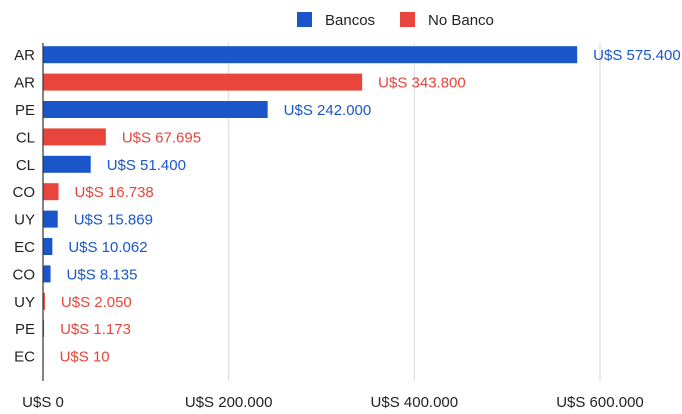  What do you see at coordinates (422, 83) in the screenshot?
I see `data-label: U$S 343.800` at bounding box center [422, 83].